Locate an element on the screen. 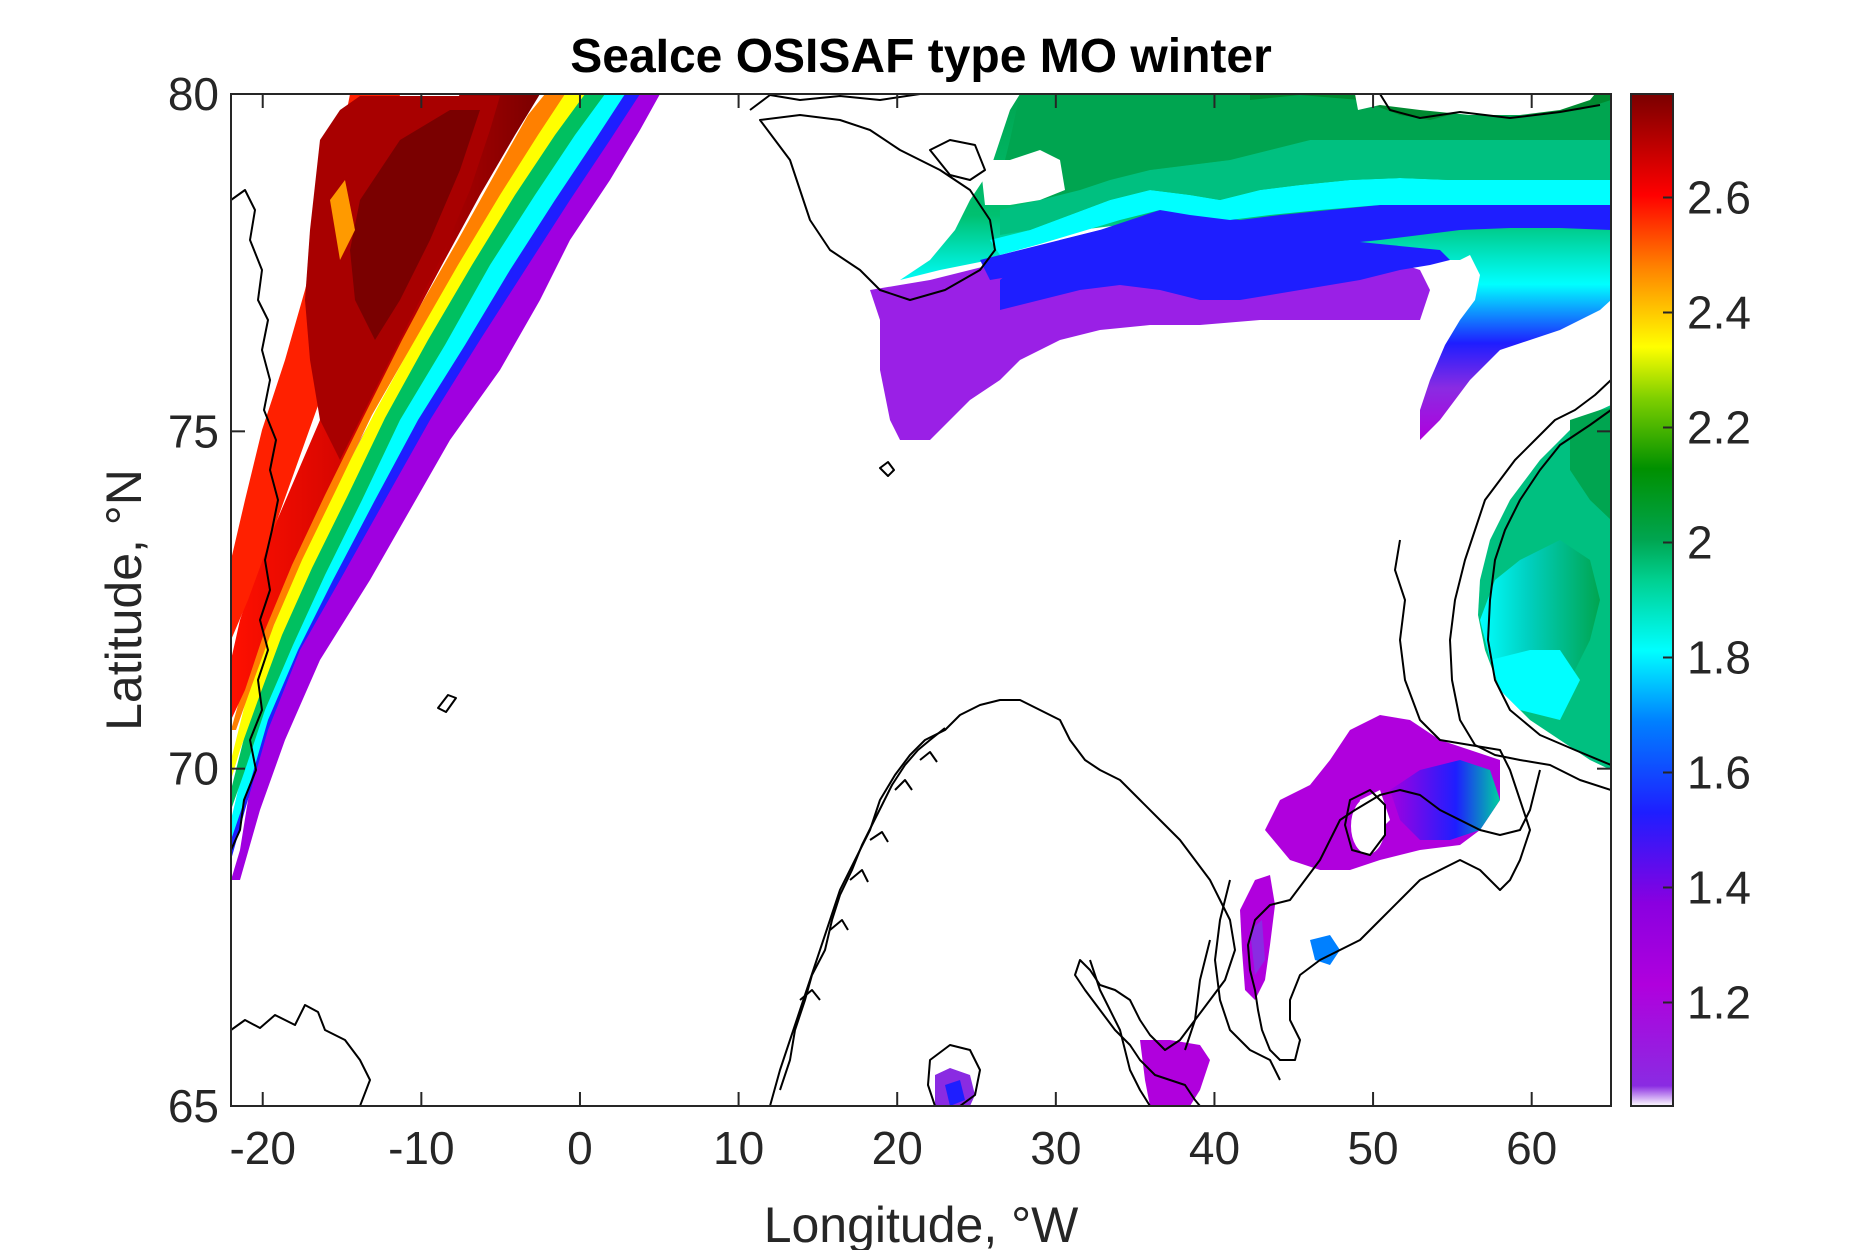  coastline-kolguev is located at coordinates (1365, 822).